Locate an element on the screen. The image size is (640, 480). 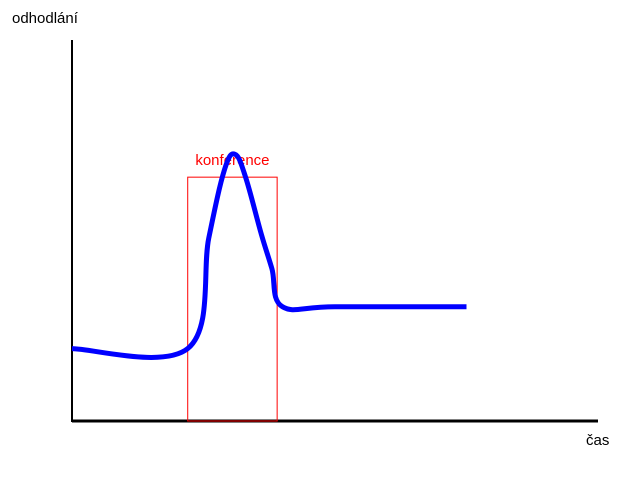
x-axis-label: čas is located at coordinates (598, 440).